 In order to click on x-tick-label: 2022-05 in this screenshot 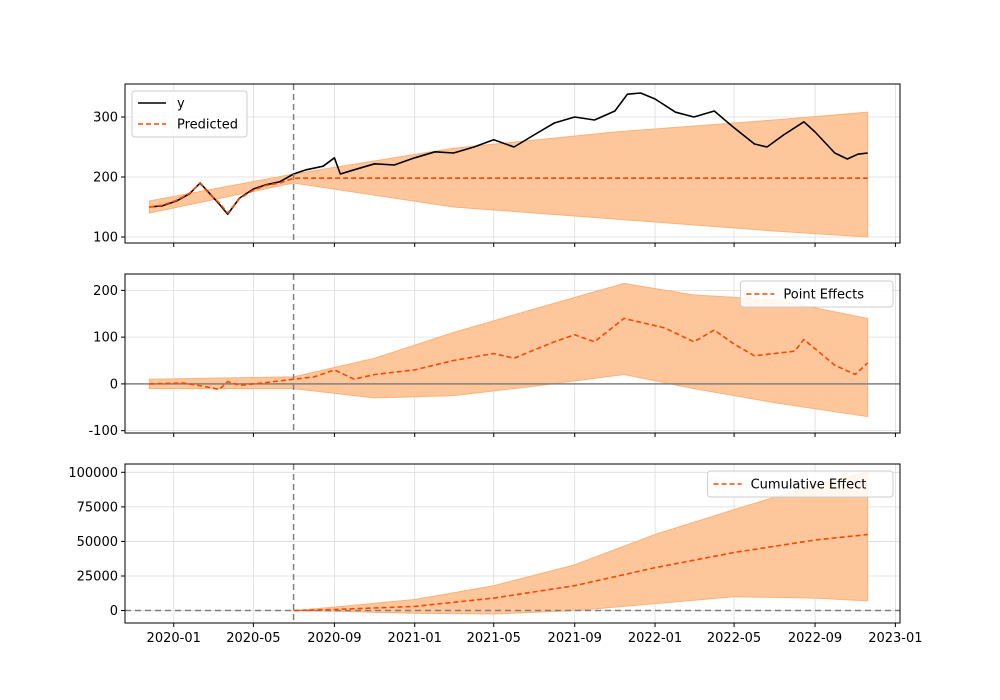, I will do `click(734, 638)`.